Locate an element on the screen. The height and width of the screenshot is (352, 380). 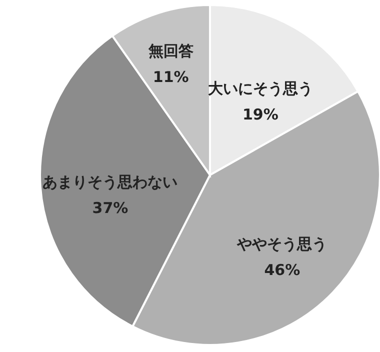
slice-label: あまりそう思わない is located at coordinates (110, 181).